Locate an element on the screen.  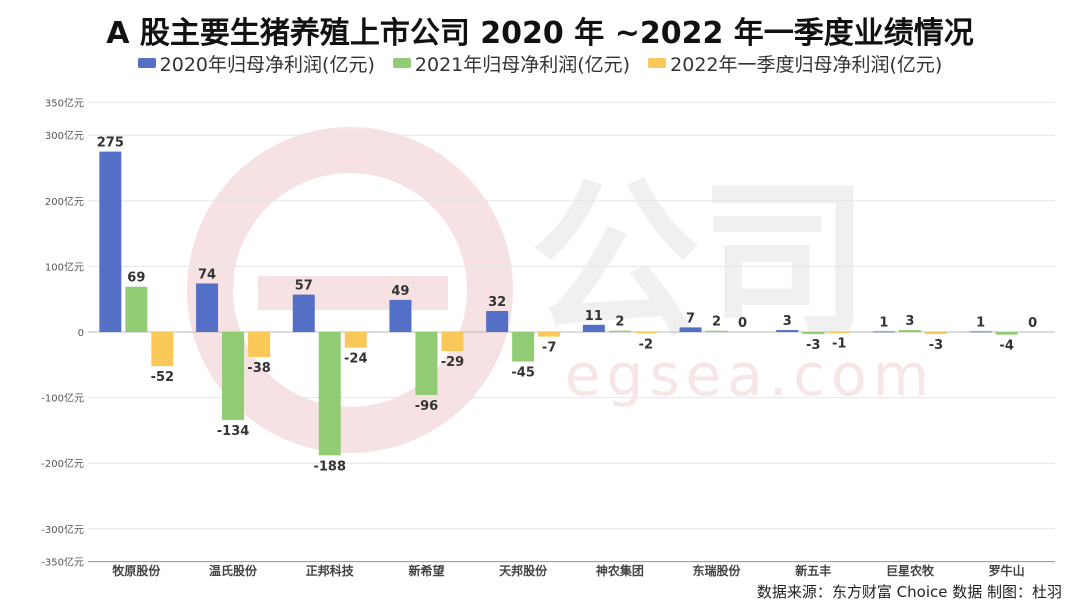
data-label-2022q1-8: -3 is located at coordinates (936, 345).